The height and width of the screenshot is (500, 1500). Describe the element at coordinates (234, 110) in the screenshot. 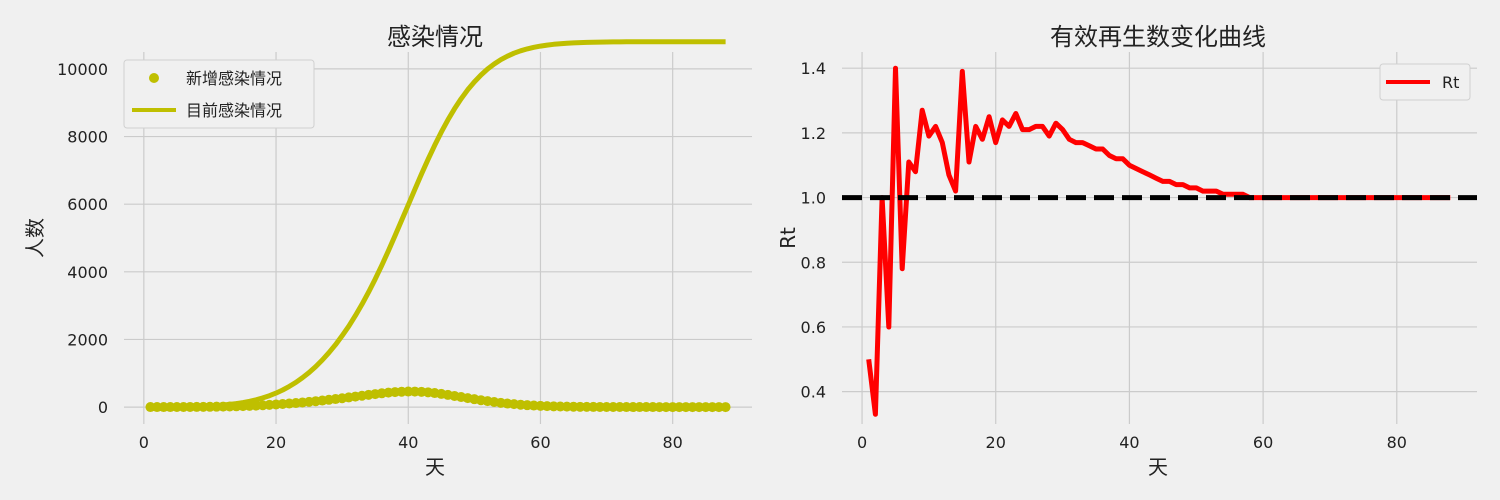

I see `legend-current-infection-label: 目前感染情况` at that location.